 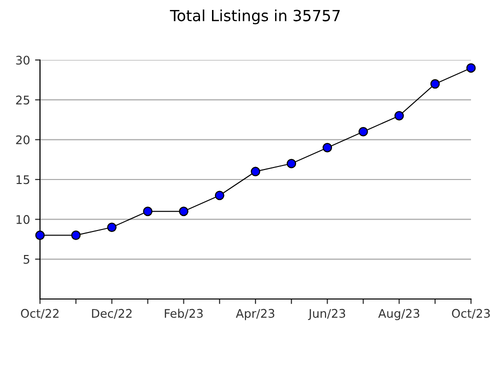 I want to click on y-tick-label: 25, so click(x=23, y=100).